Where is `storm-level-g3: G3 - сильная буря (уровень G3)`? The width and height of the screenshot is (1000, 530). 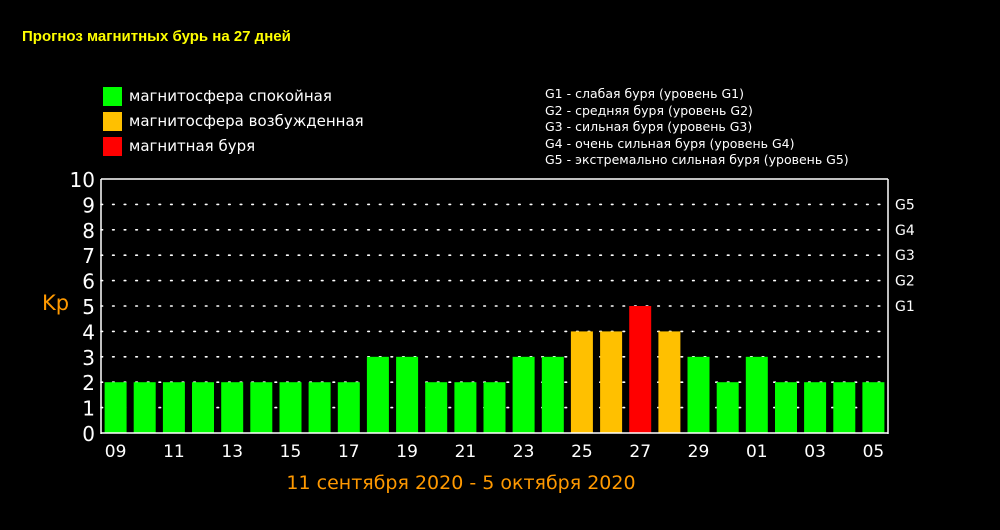
storm-level-g3: G3 - сильная буря (уровень G3) is located at coordinates (649, 126).